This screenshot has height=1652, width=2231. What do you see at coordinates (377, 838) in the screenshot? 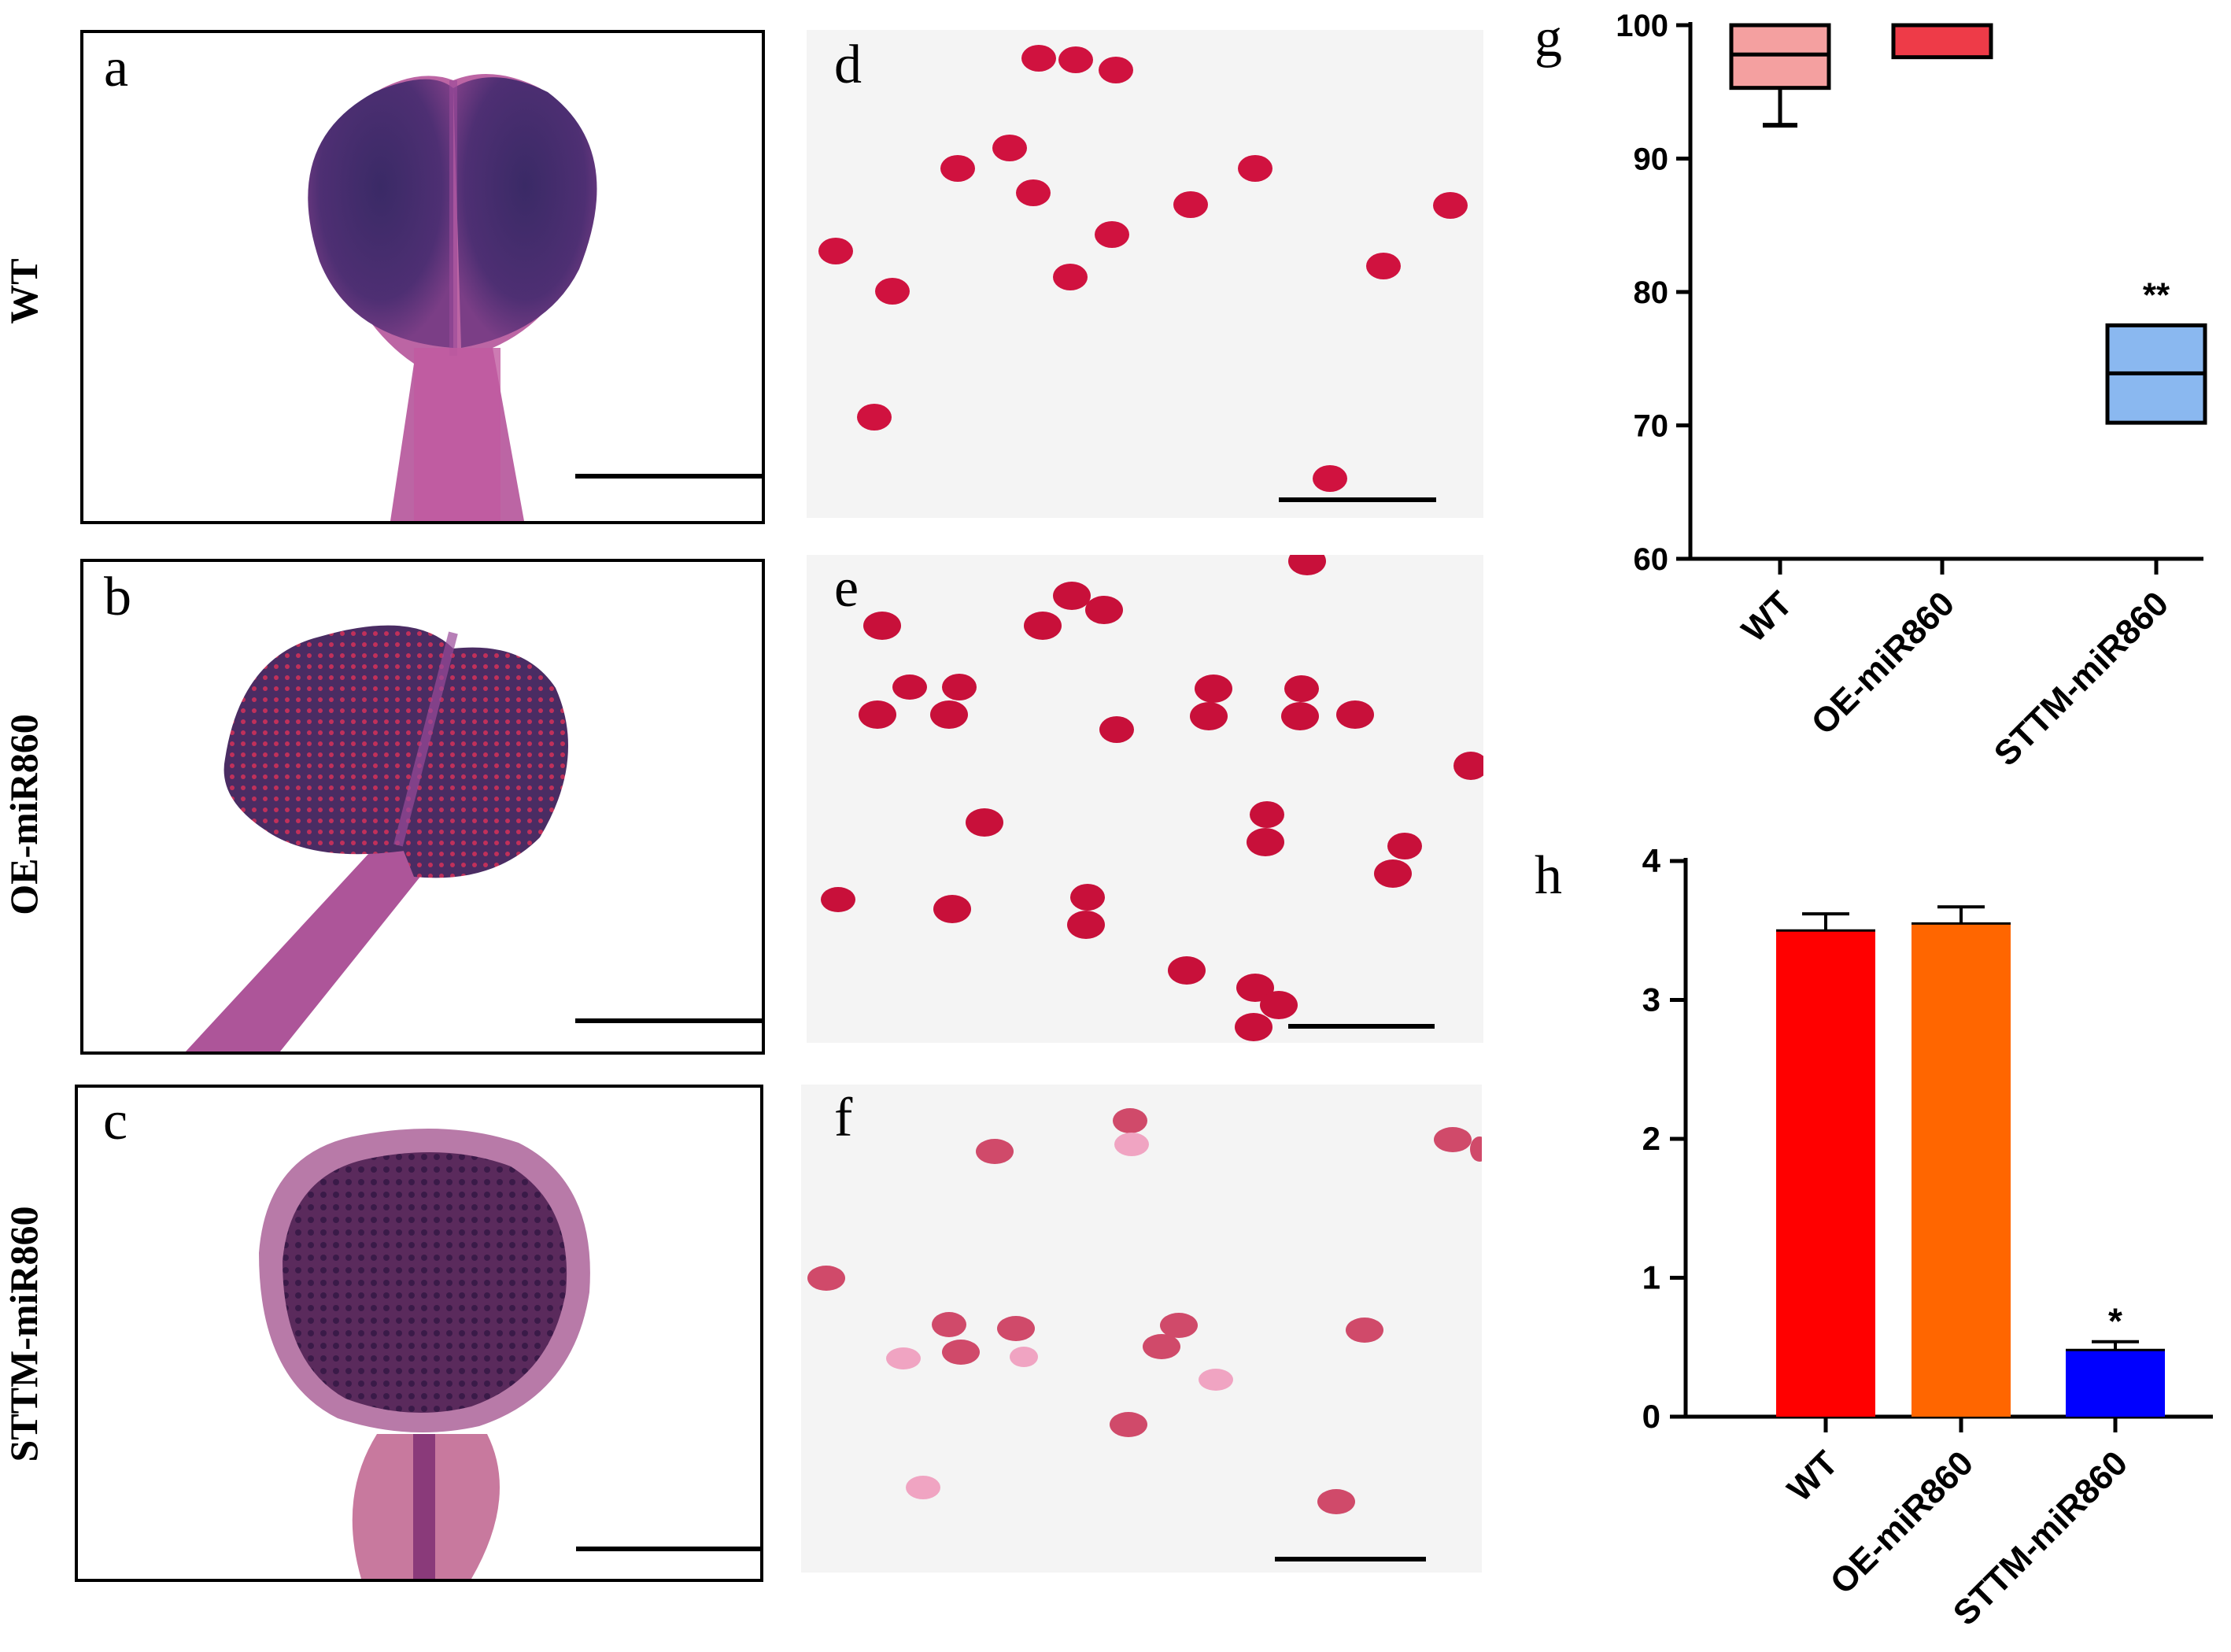
I see `anther-oe-image` at bounding box center [377, 838].